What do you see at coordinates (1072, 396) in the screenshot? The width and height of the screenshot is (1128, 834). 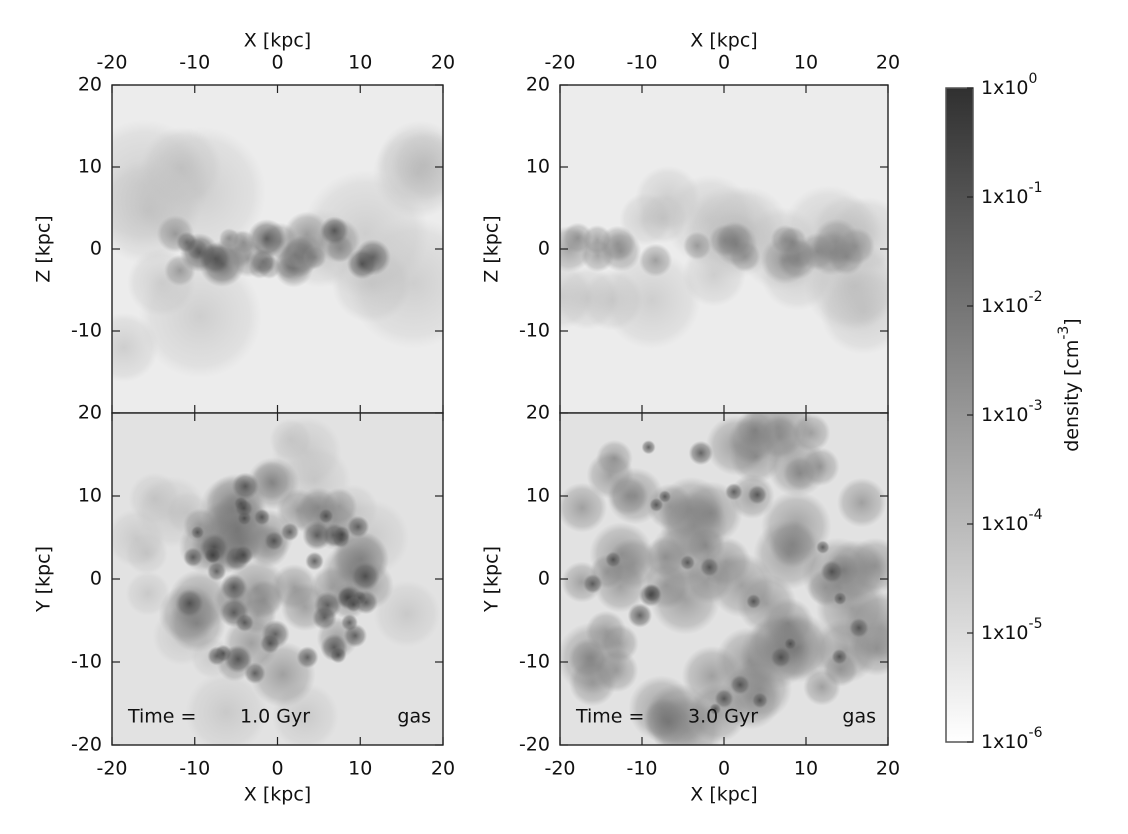 I see `label-text: density [cm` at bounding box center [1072, 396].